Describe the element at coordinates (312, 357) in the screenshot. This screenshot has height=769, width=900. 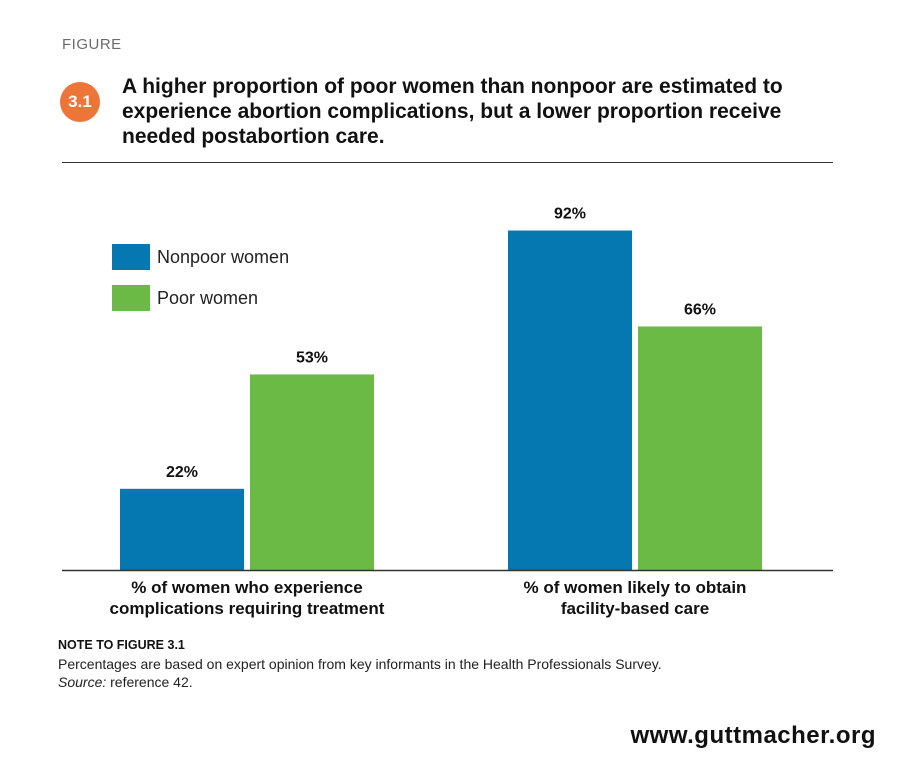
I see `data-label-poor-1: 53%` at that location.